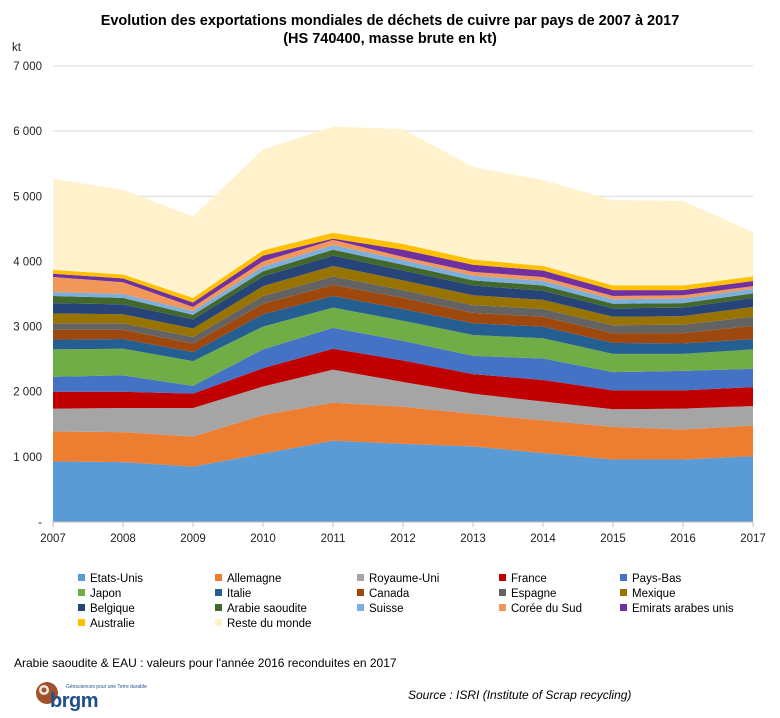 The image size is (780, 718). Describe the element at coordinates (40, 523) in the screenshot. I see `y-tick-label: -` at that location.